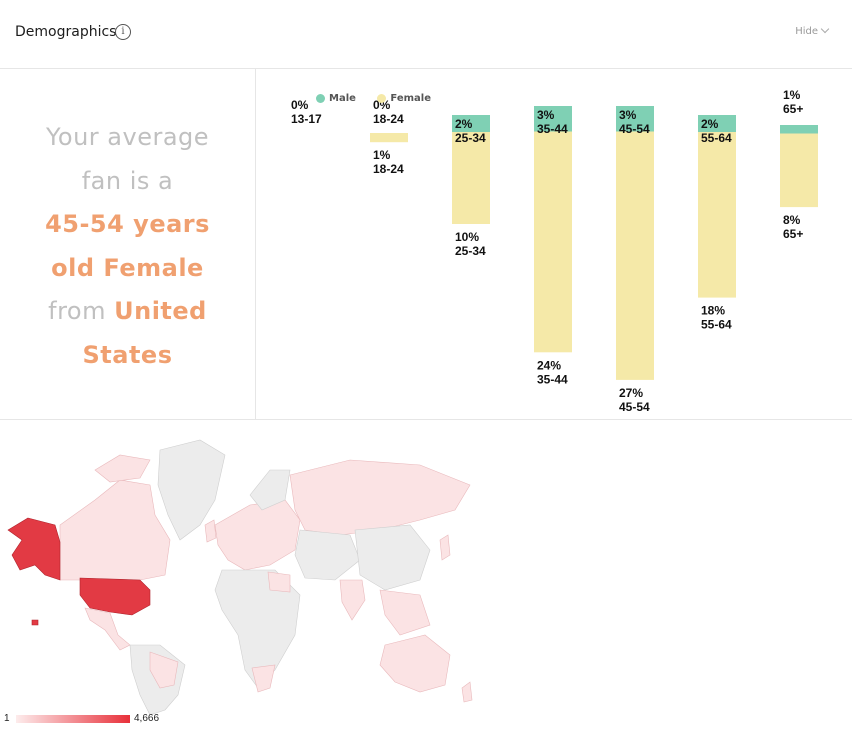 The image size is (852, 750). Describe the element at coordinates (320, 98) in the screenshot. I see `legend-male-swatch` at that location.